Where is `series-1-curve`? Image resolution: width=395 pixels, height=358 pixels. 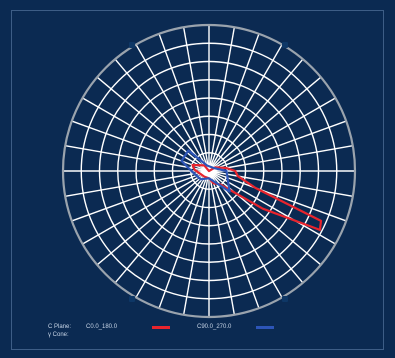 series-1-curve is located at coordinates (257, 197).